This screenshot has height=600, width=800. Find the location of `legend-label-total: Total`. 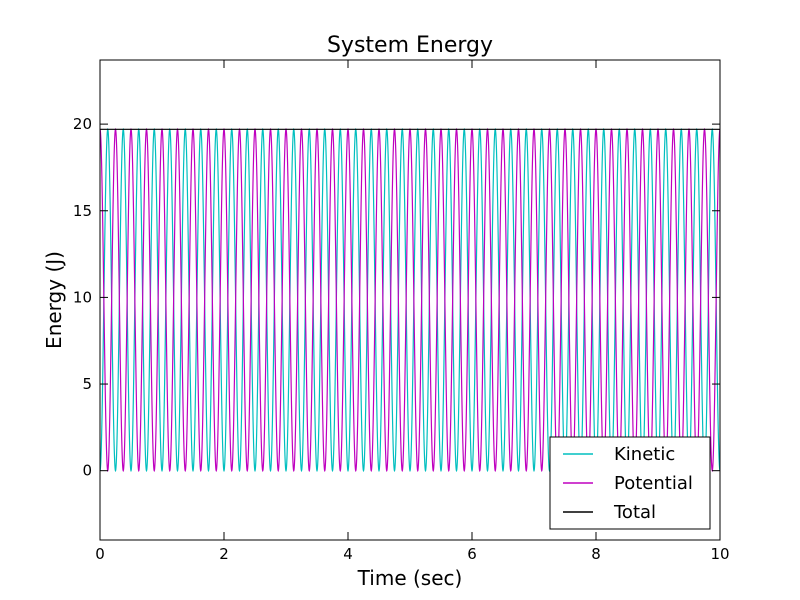

legend-label-total: Total is located at coordinates (634, 512).